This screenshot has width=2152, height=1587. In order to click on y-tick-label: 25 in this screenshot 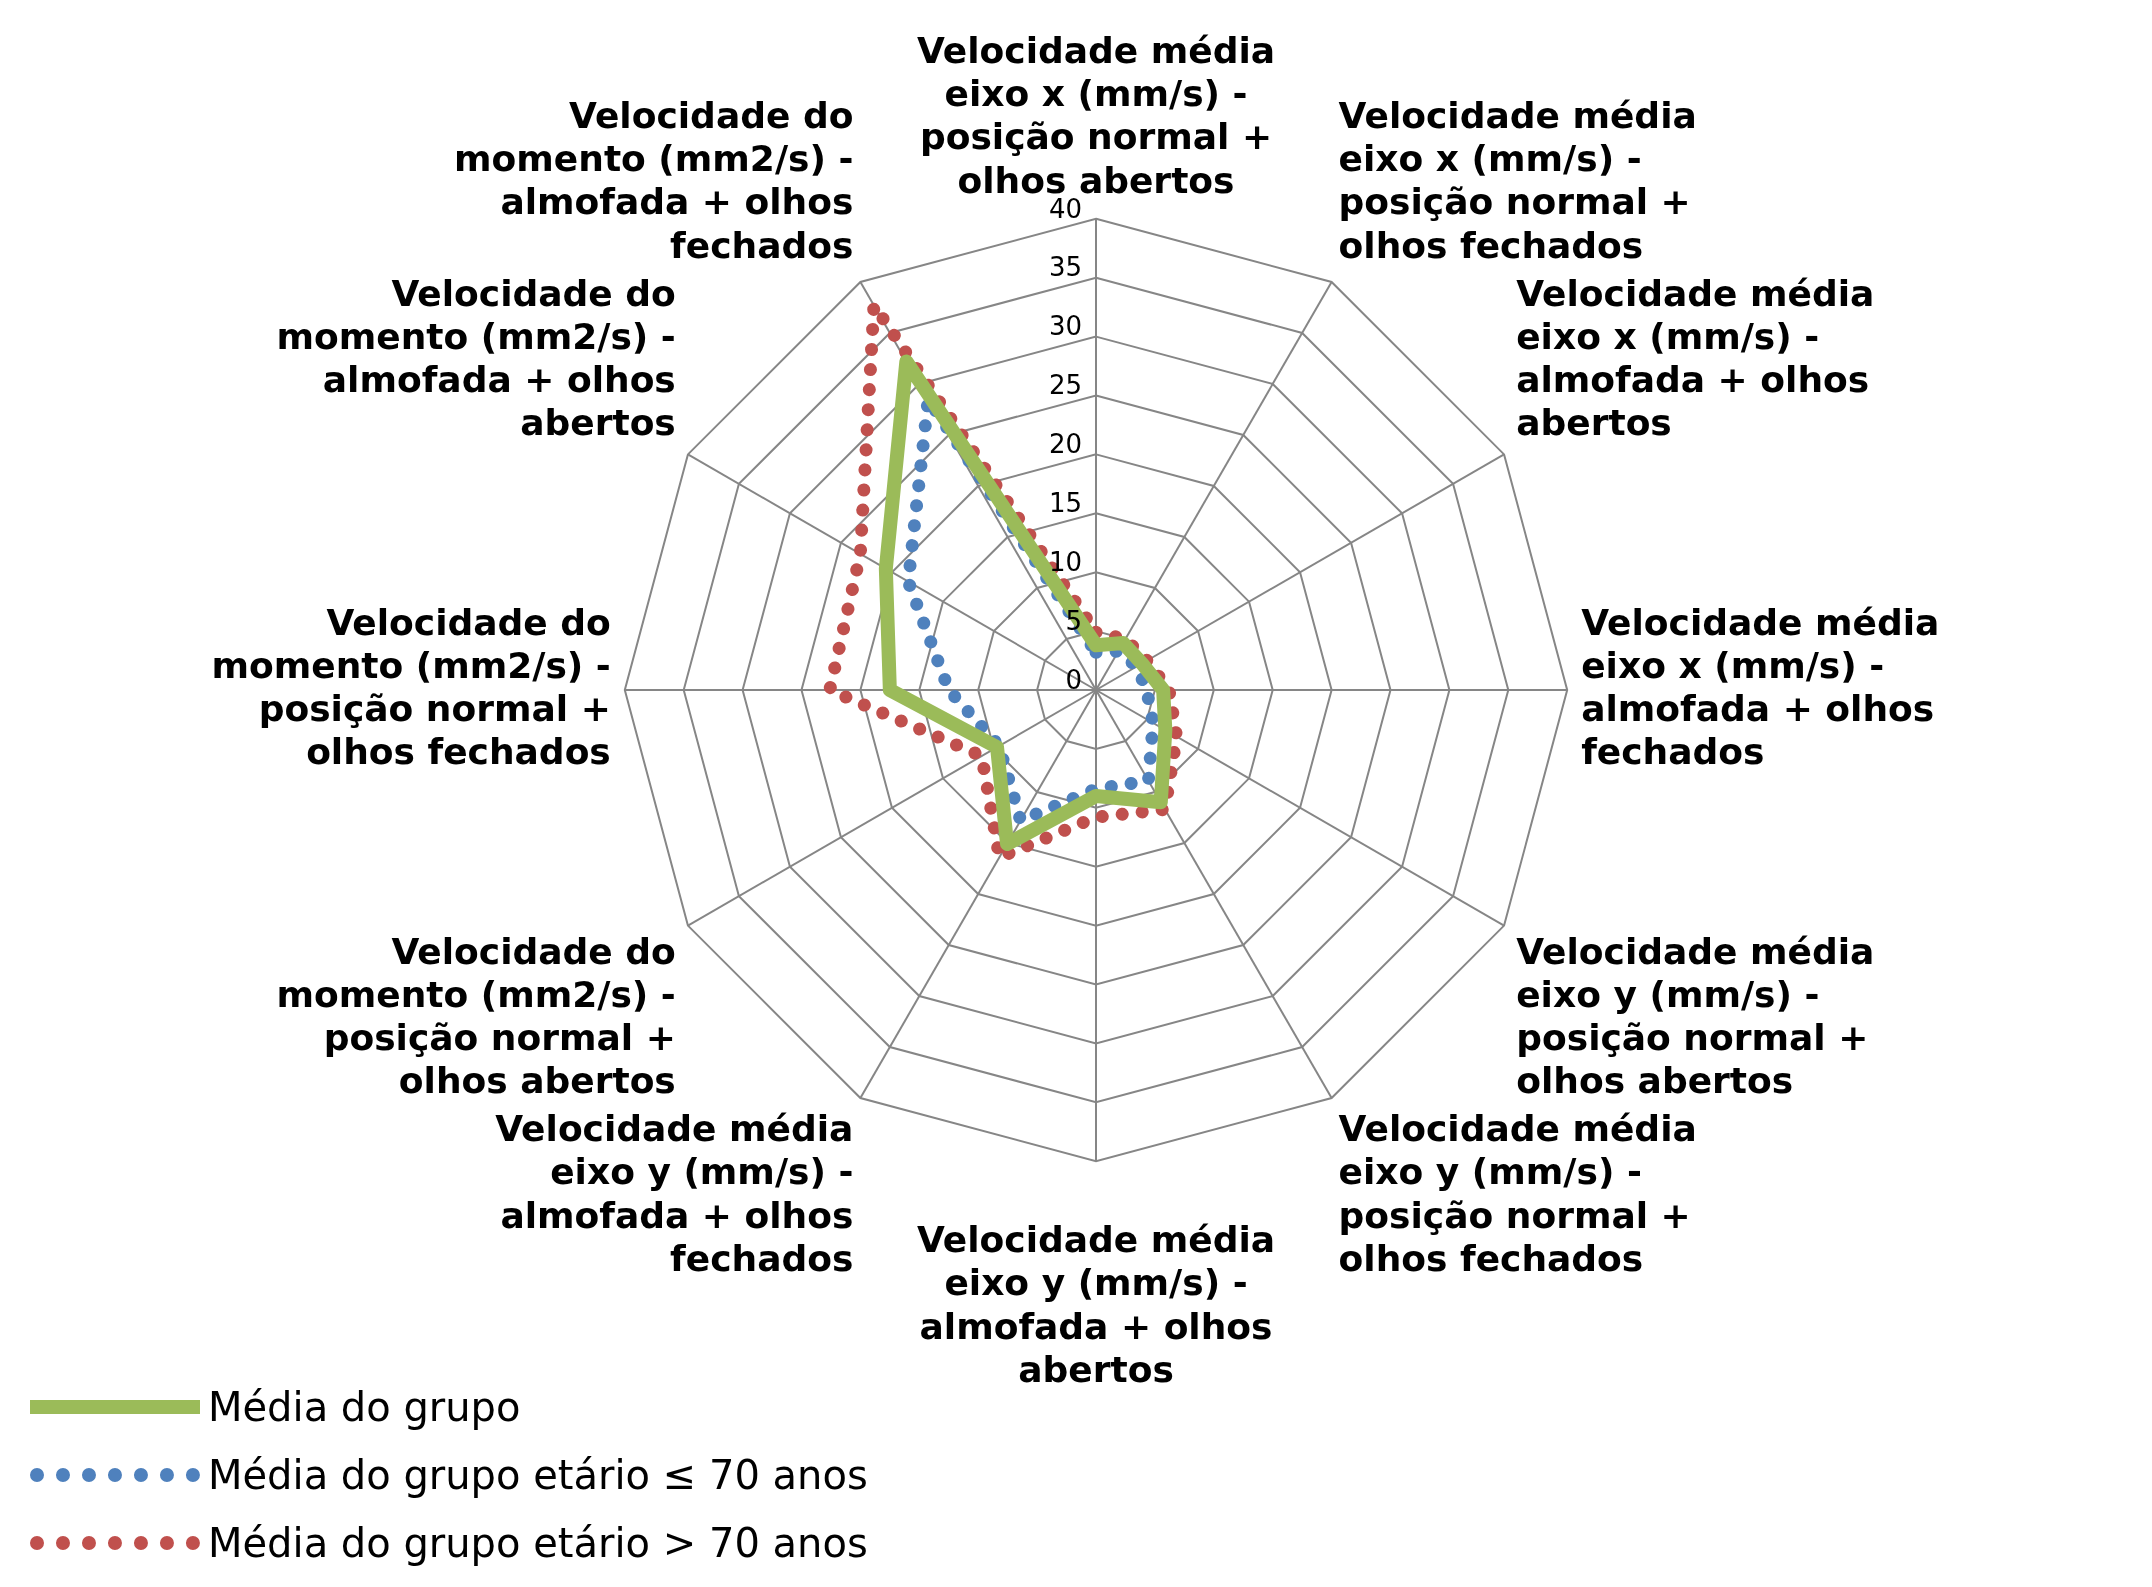, I will do `click(1065, 385)`.